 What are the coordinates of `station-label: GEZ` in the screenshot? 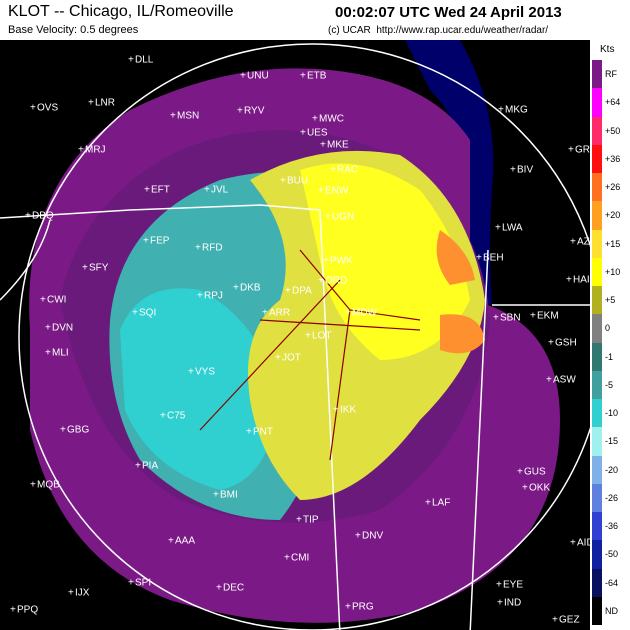 It's located at (569, 620).